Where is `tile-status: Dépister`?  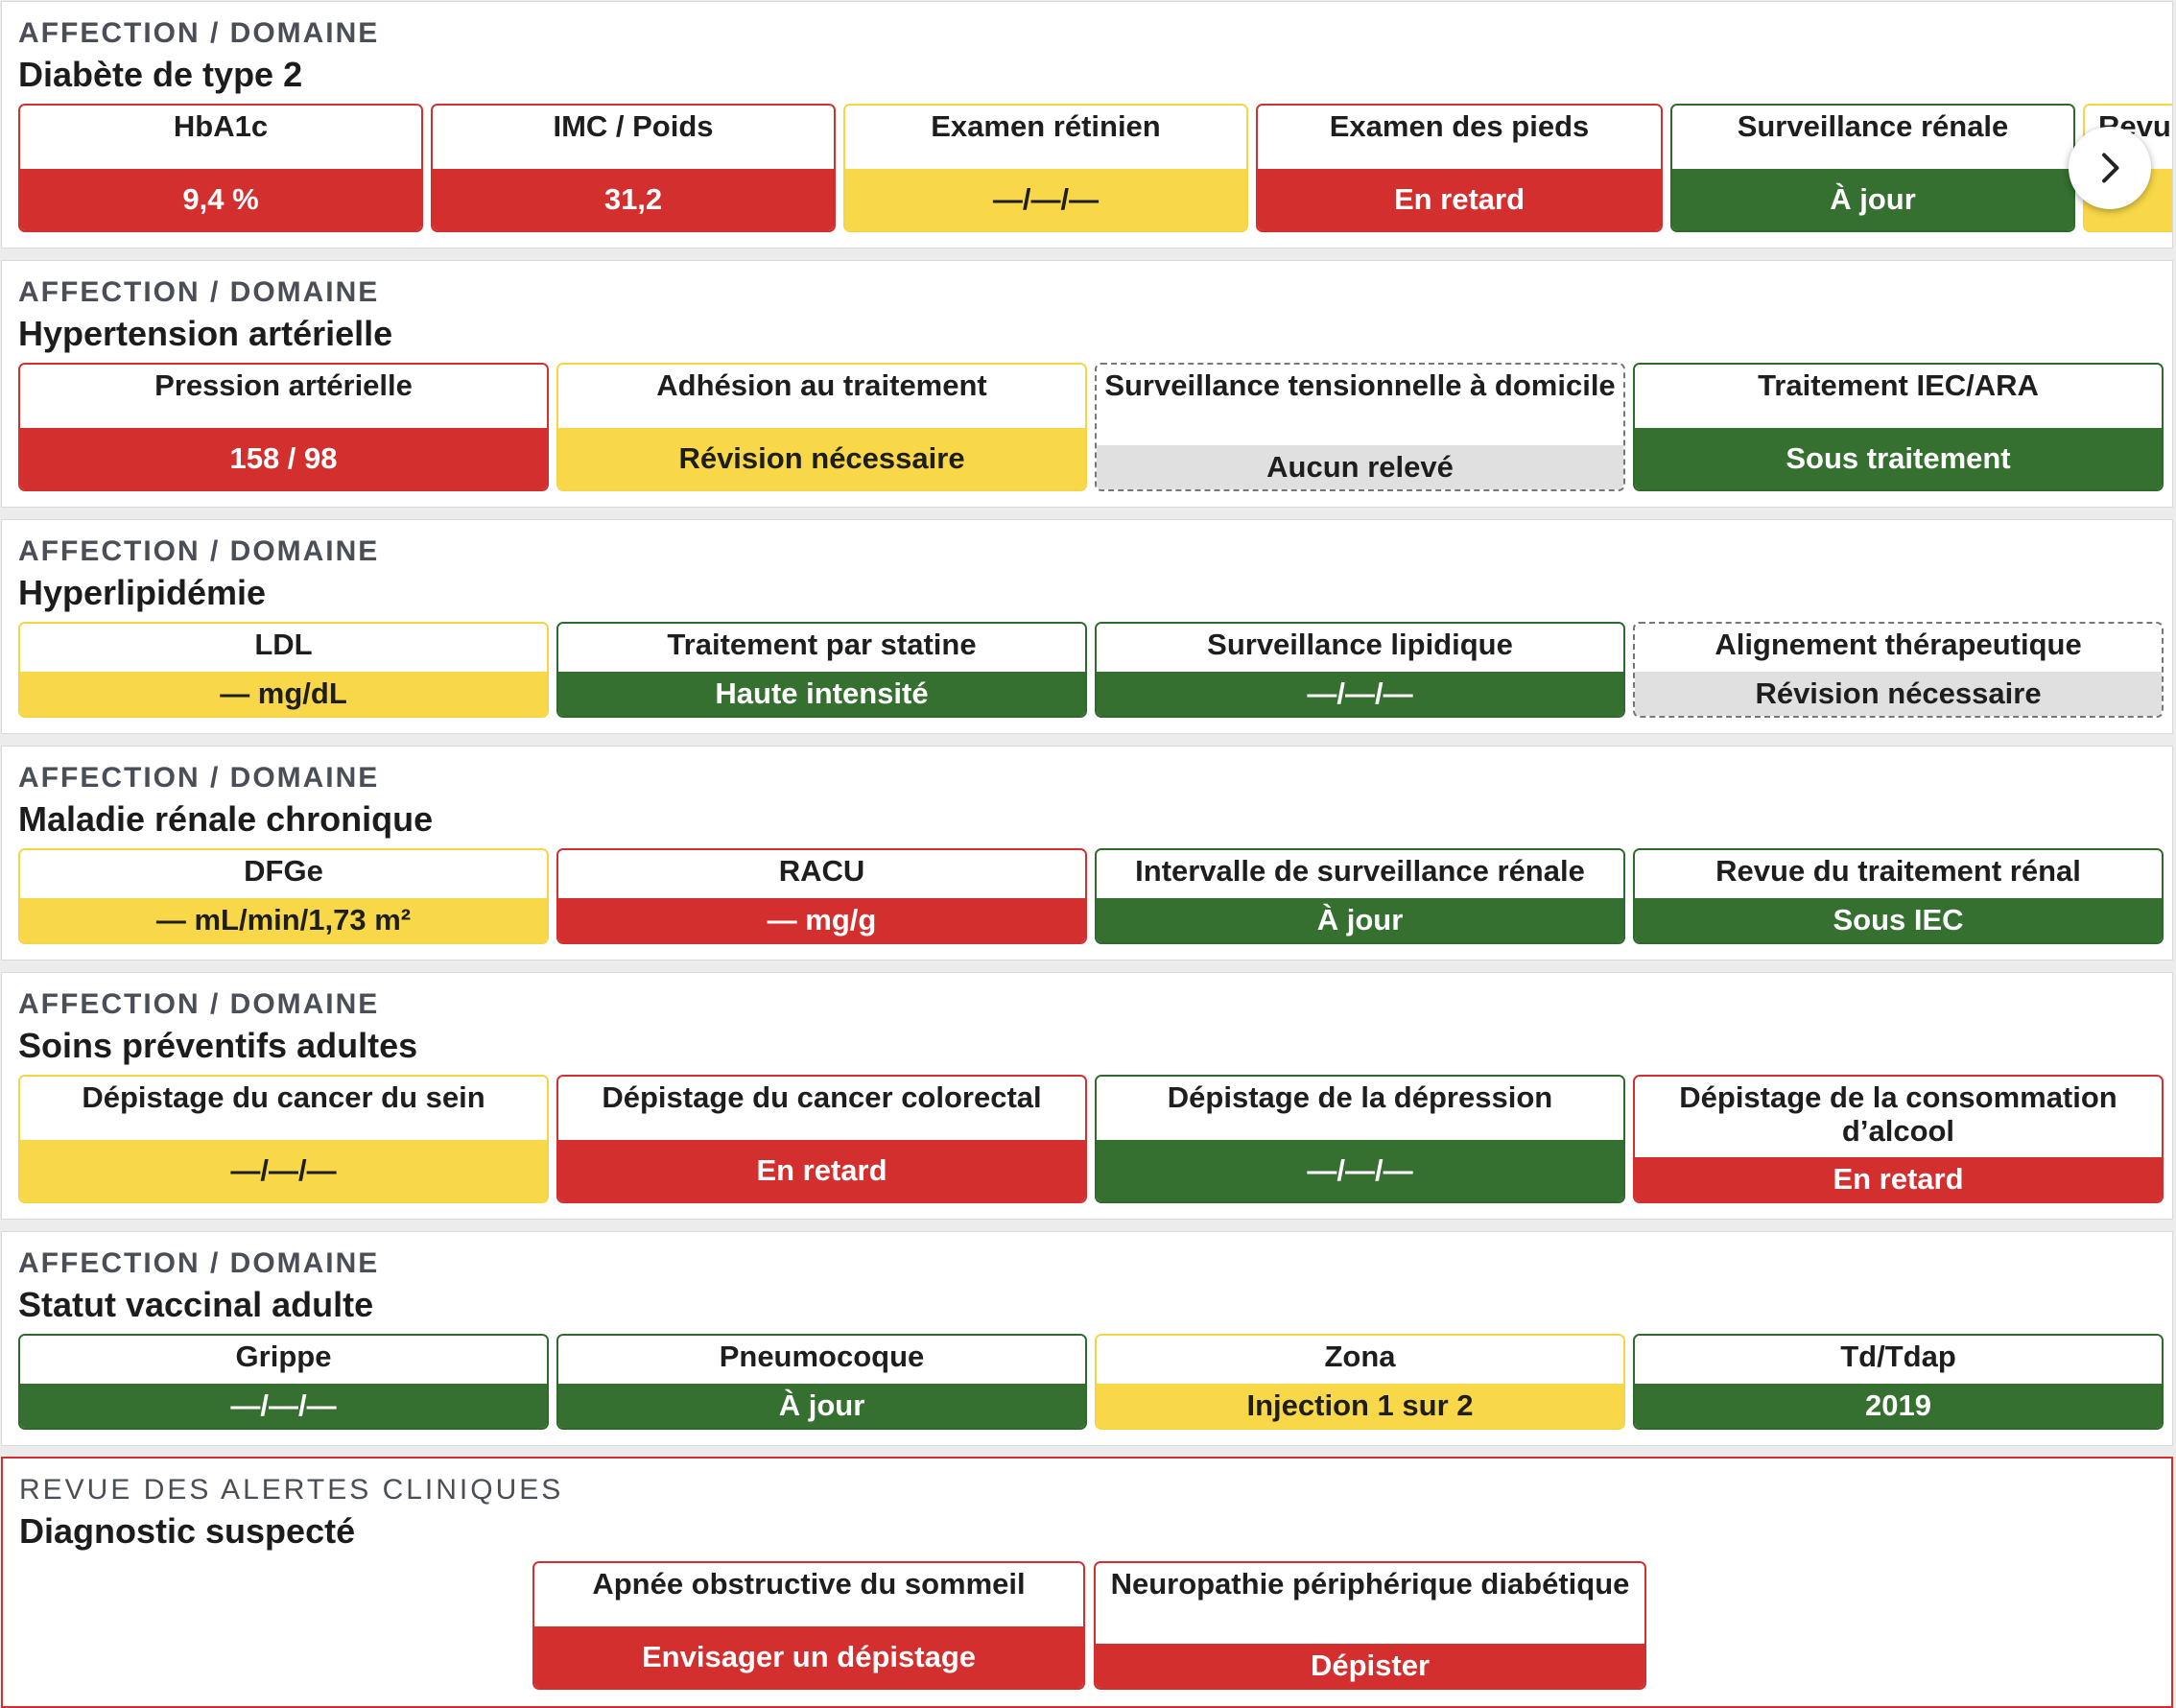
tile-status: Dépister is located at coordinates (1370, 1666).